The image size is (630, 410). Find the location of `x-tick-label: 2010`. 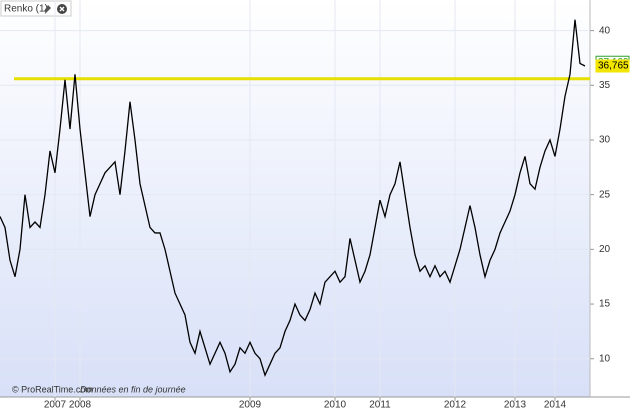

x-tick-label: 2010 is located at coordinates (335, 405).